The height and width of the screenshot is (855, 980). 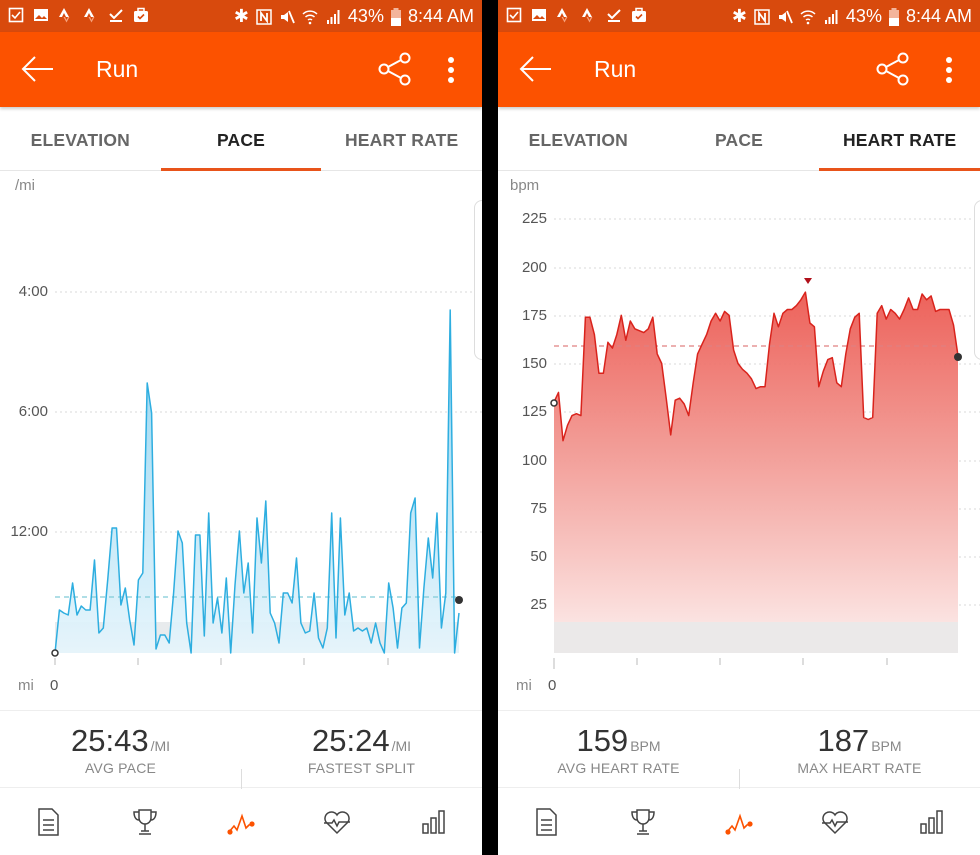 I want to click on hr-baseline-band, so click(x=756, y=637).